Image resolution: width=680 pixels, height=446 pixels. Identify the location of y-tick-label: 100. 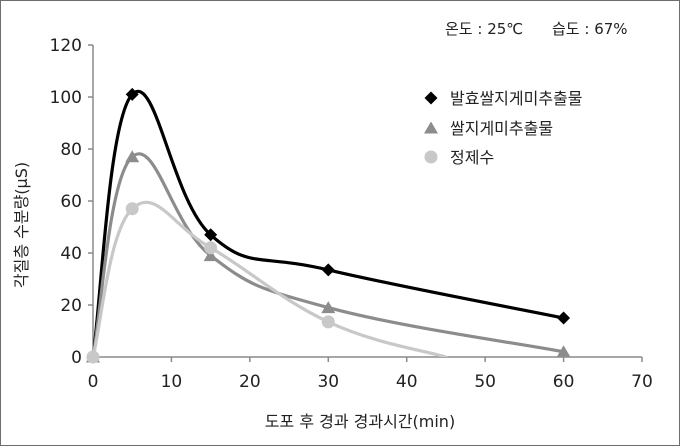
(66, 98).